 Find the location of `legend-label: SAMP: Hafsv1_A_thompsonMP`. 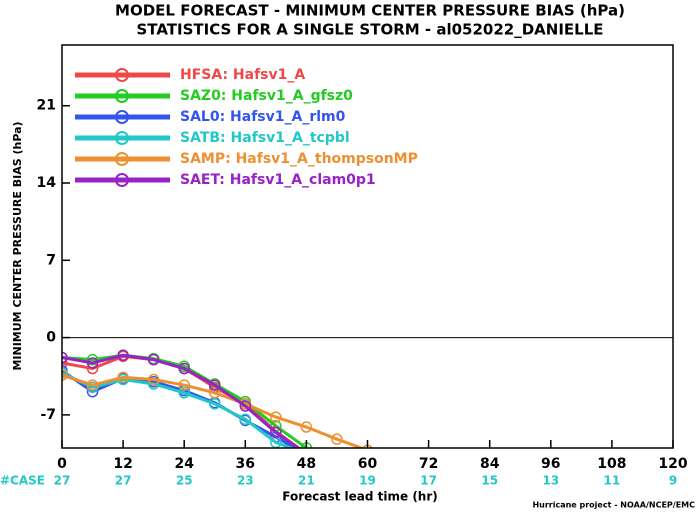

legend-label: SAMP: Hafsv1_A_thompsonMP is located at coordinates (299, 159).